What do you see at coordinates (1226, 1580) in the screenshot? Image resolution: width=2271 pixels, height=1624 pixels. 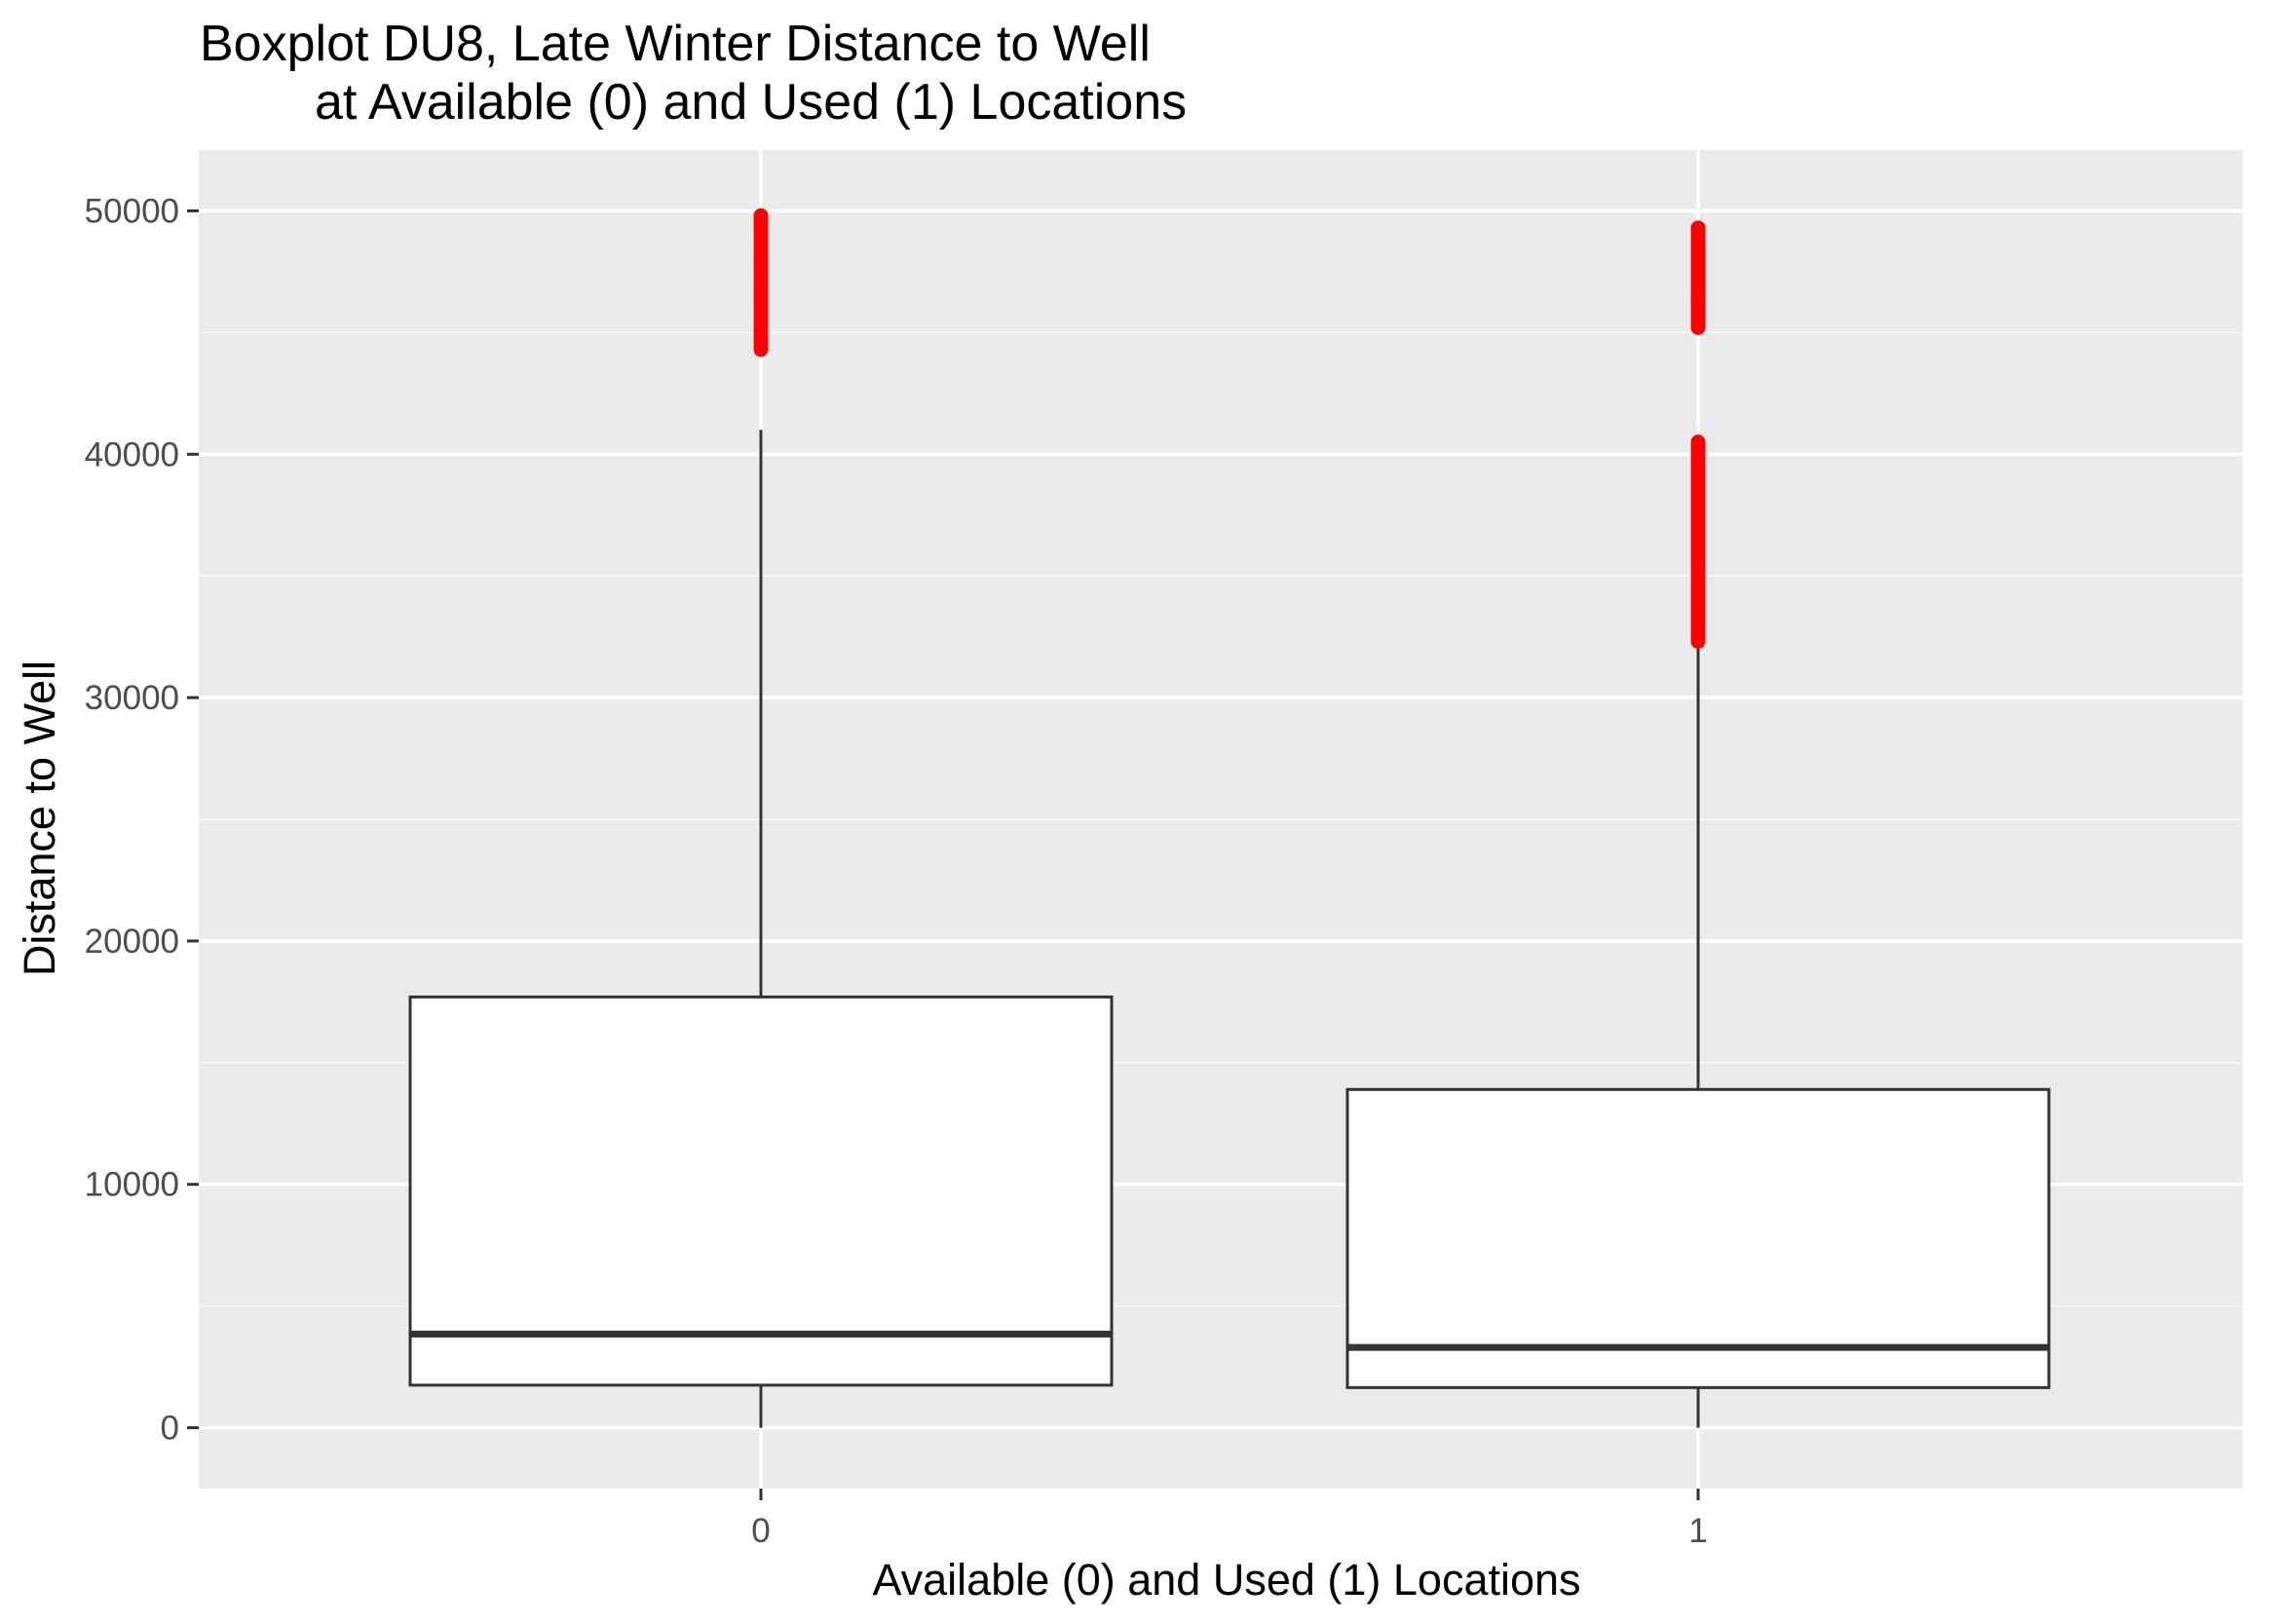 I see `x-axis-title: Available (0) and Used (1) Locations` at bounding box center [1226, 1580].